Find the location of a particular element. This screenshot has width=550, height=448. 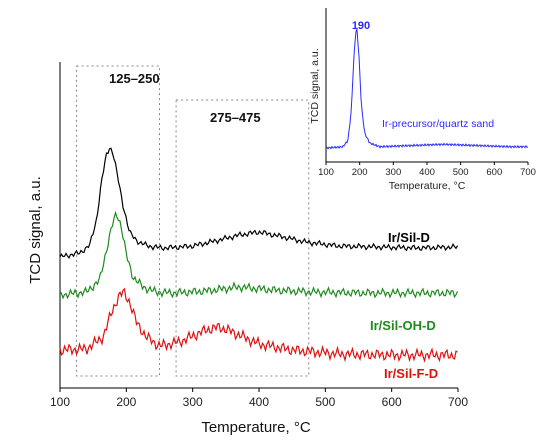

inset-series-annotation: Ir-precursor/quartz sand is located at coordinates (438, 124).